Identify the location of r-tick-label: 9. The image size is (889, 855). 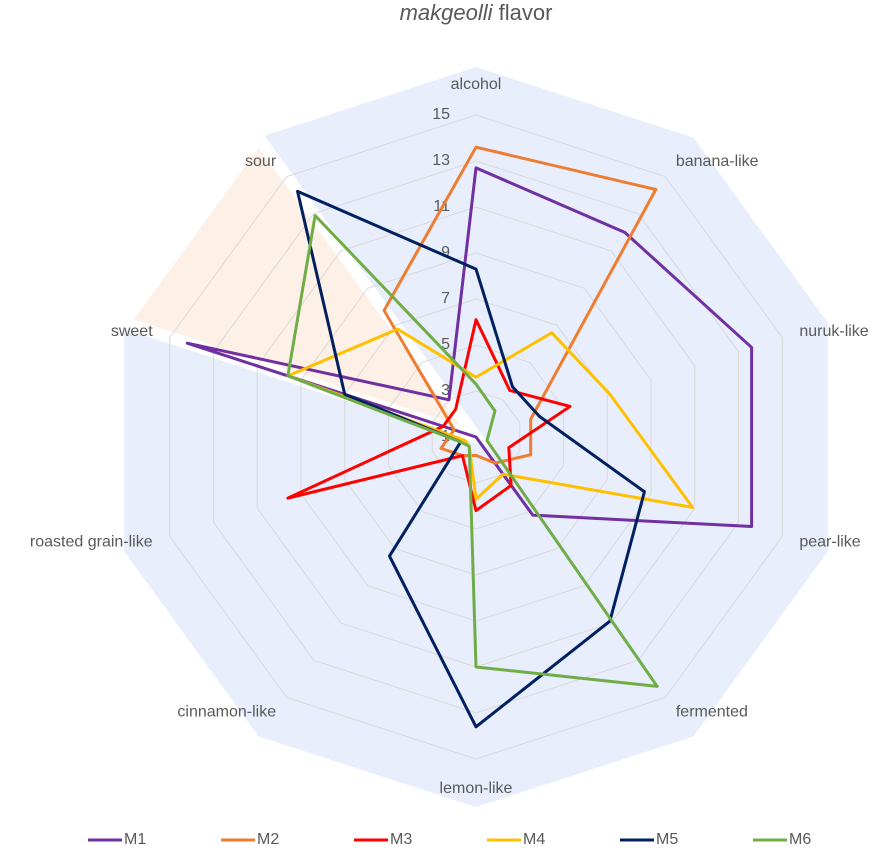
(445, 252).